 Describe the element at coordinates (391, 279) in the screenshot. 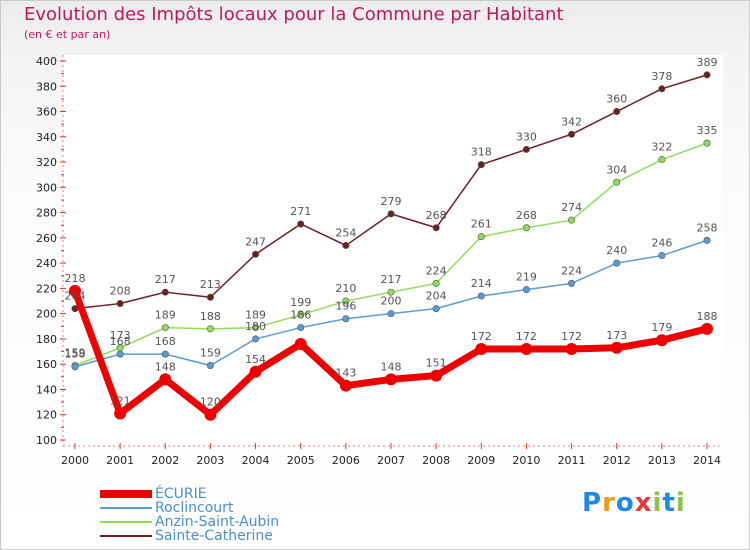

I see `data-label-anzin-saint-aubin: 217` at that location.